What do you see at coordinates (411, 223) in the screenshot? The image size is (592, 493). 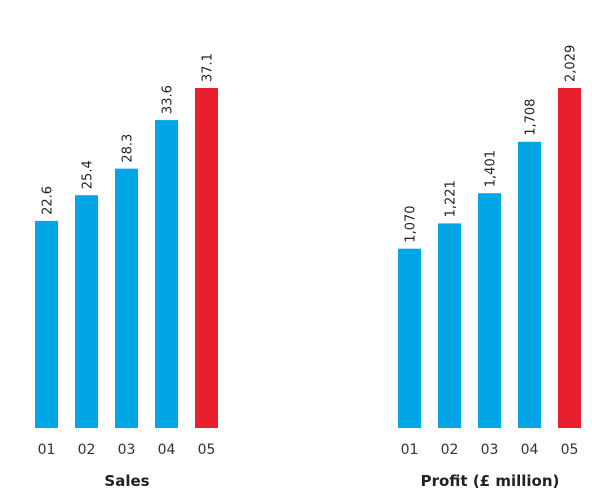 I see `profit-value-label-01: 1,070` at bounding box center [411, 223].